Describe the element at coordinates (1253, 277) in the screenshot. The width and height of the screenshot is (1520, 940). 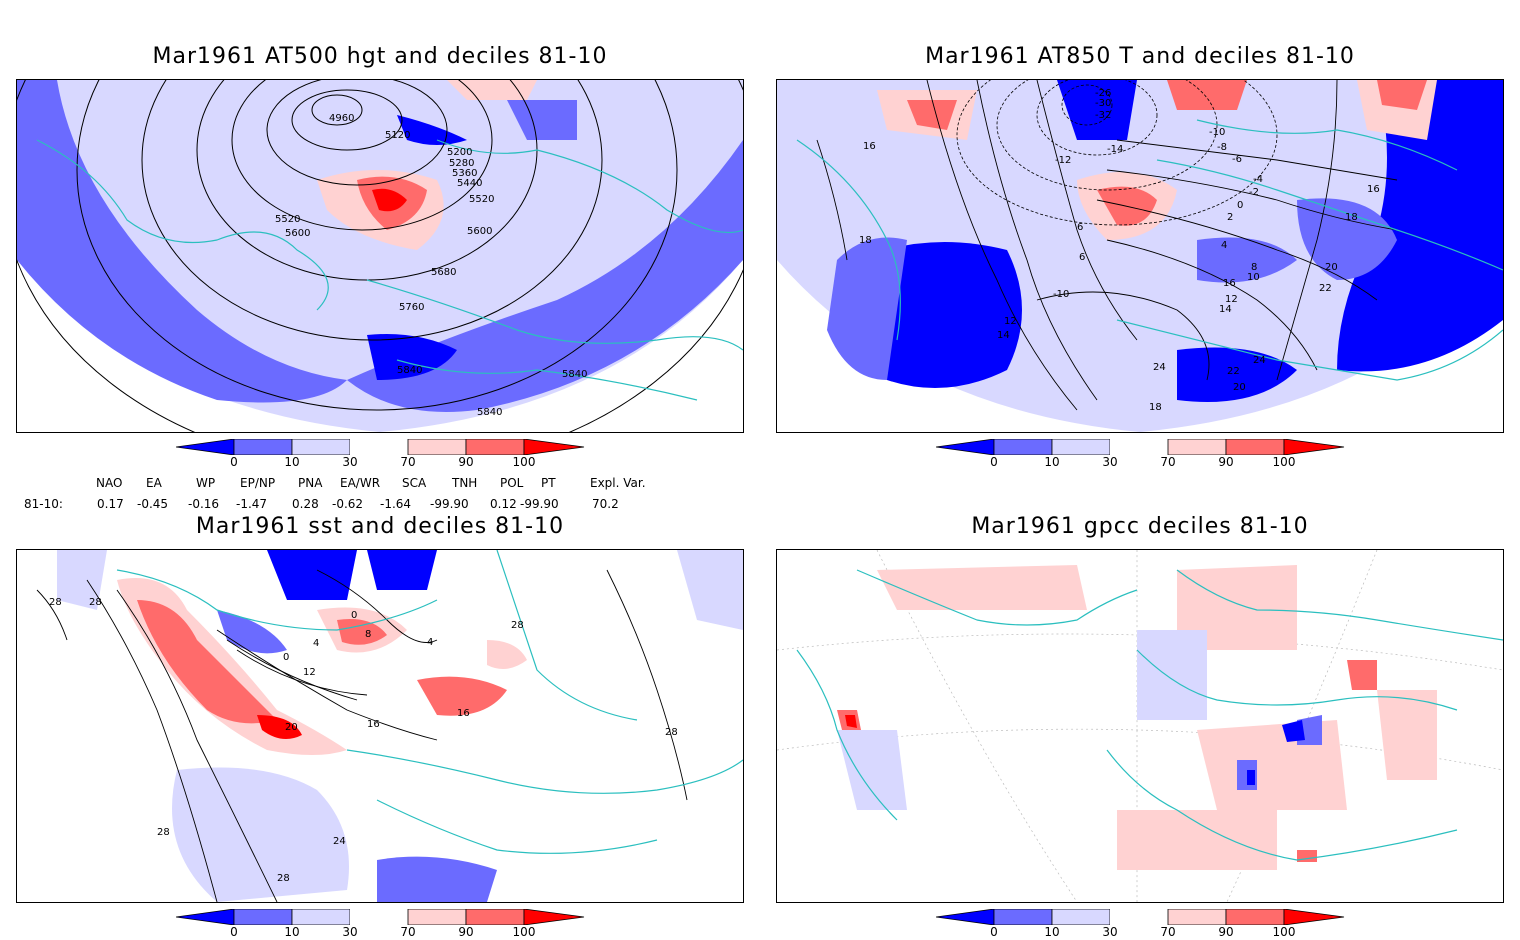
I see `contour-label: 10` at that location.